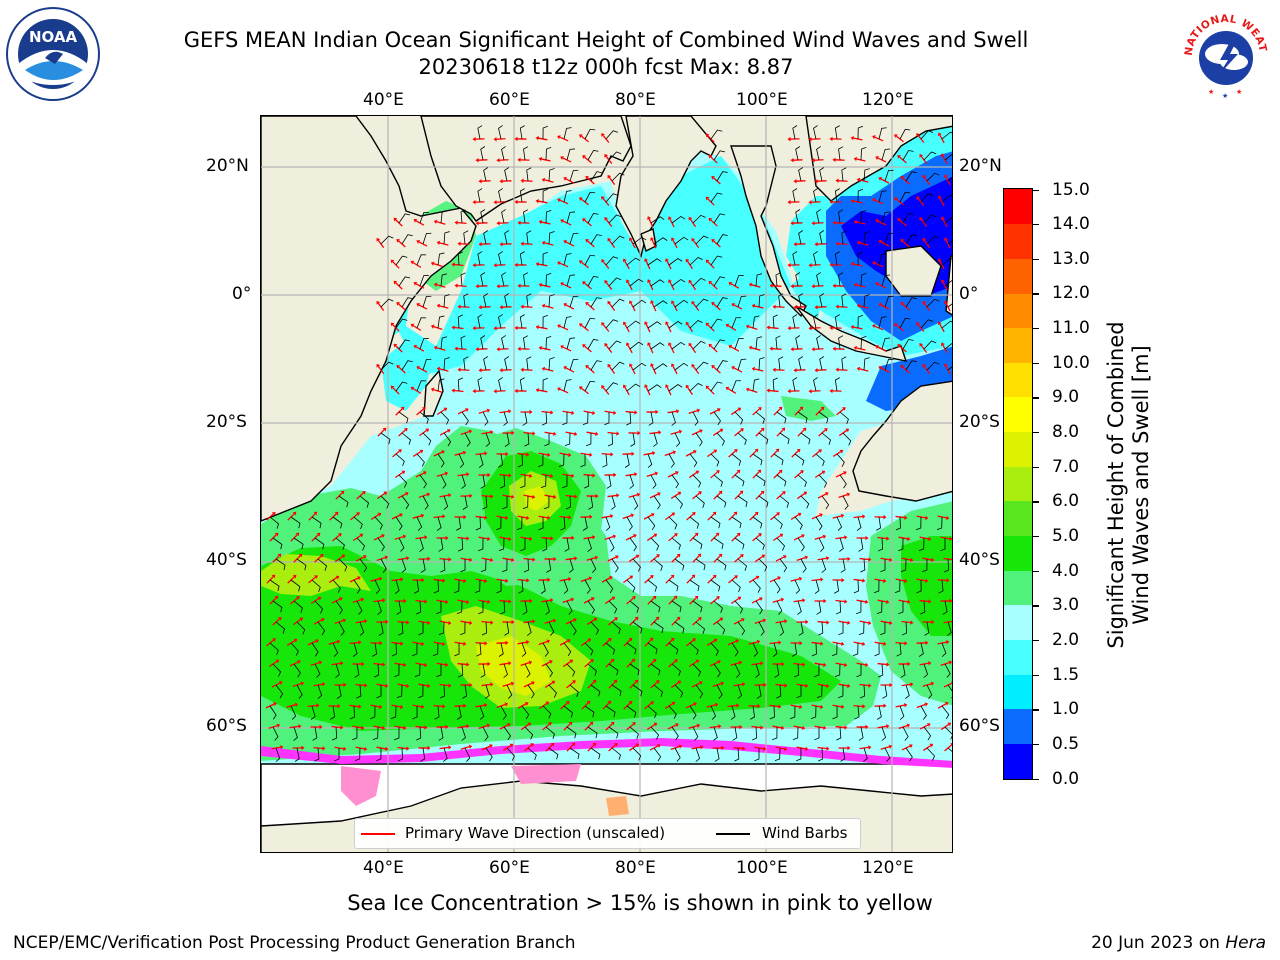 The height and width of the screenshot is (960, 1280). Describe the element at coordinates (666, 187) in the screenshot. I see `india-land` at that location.